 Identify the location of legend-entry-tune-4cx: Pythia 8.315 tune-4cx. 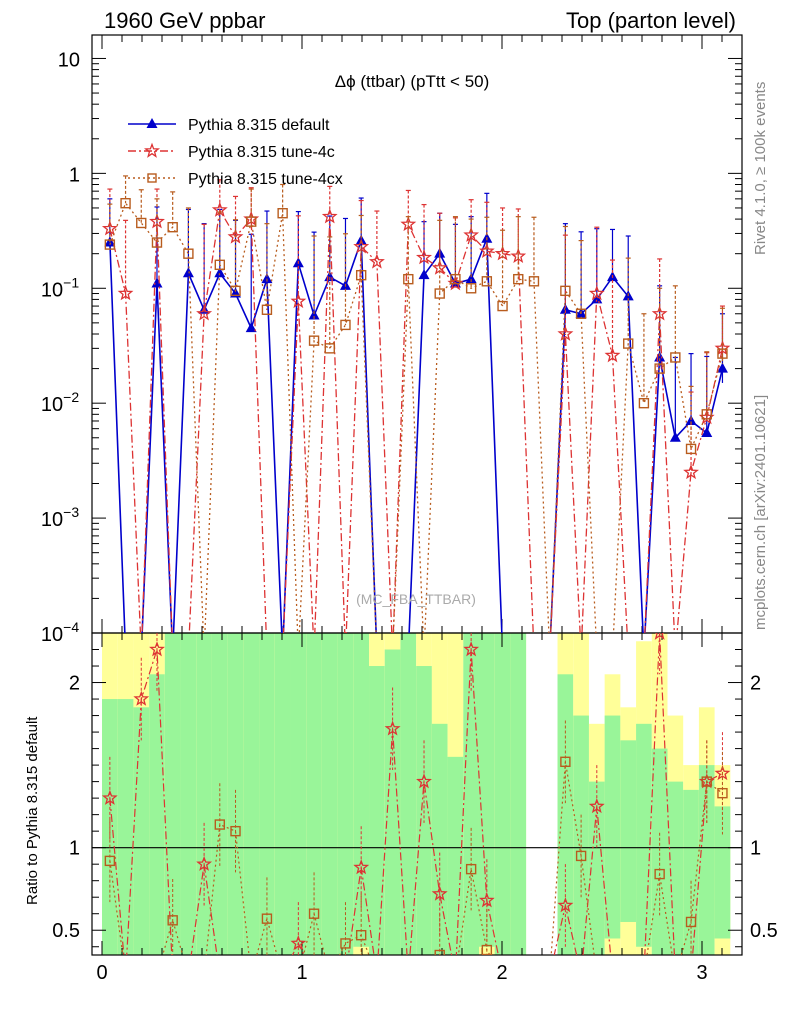
(235, 179).